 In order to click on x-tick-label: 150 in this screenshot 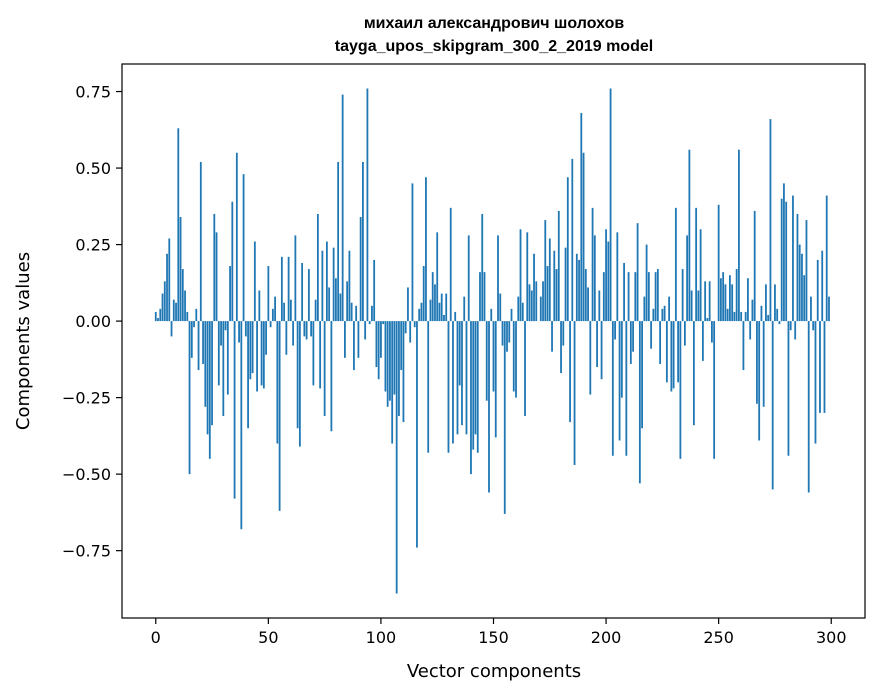, I will do `click(493, 637)`.